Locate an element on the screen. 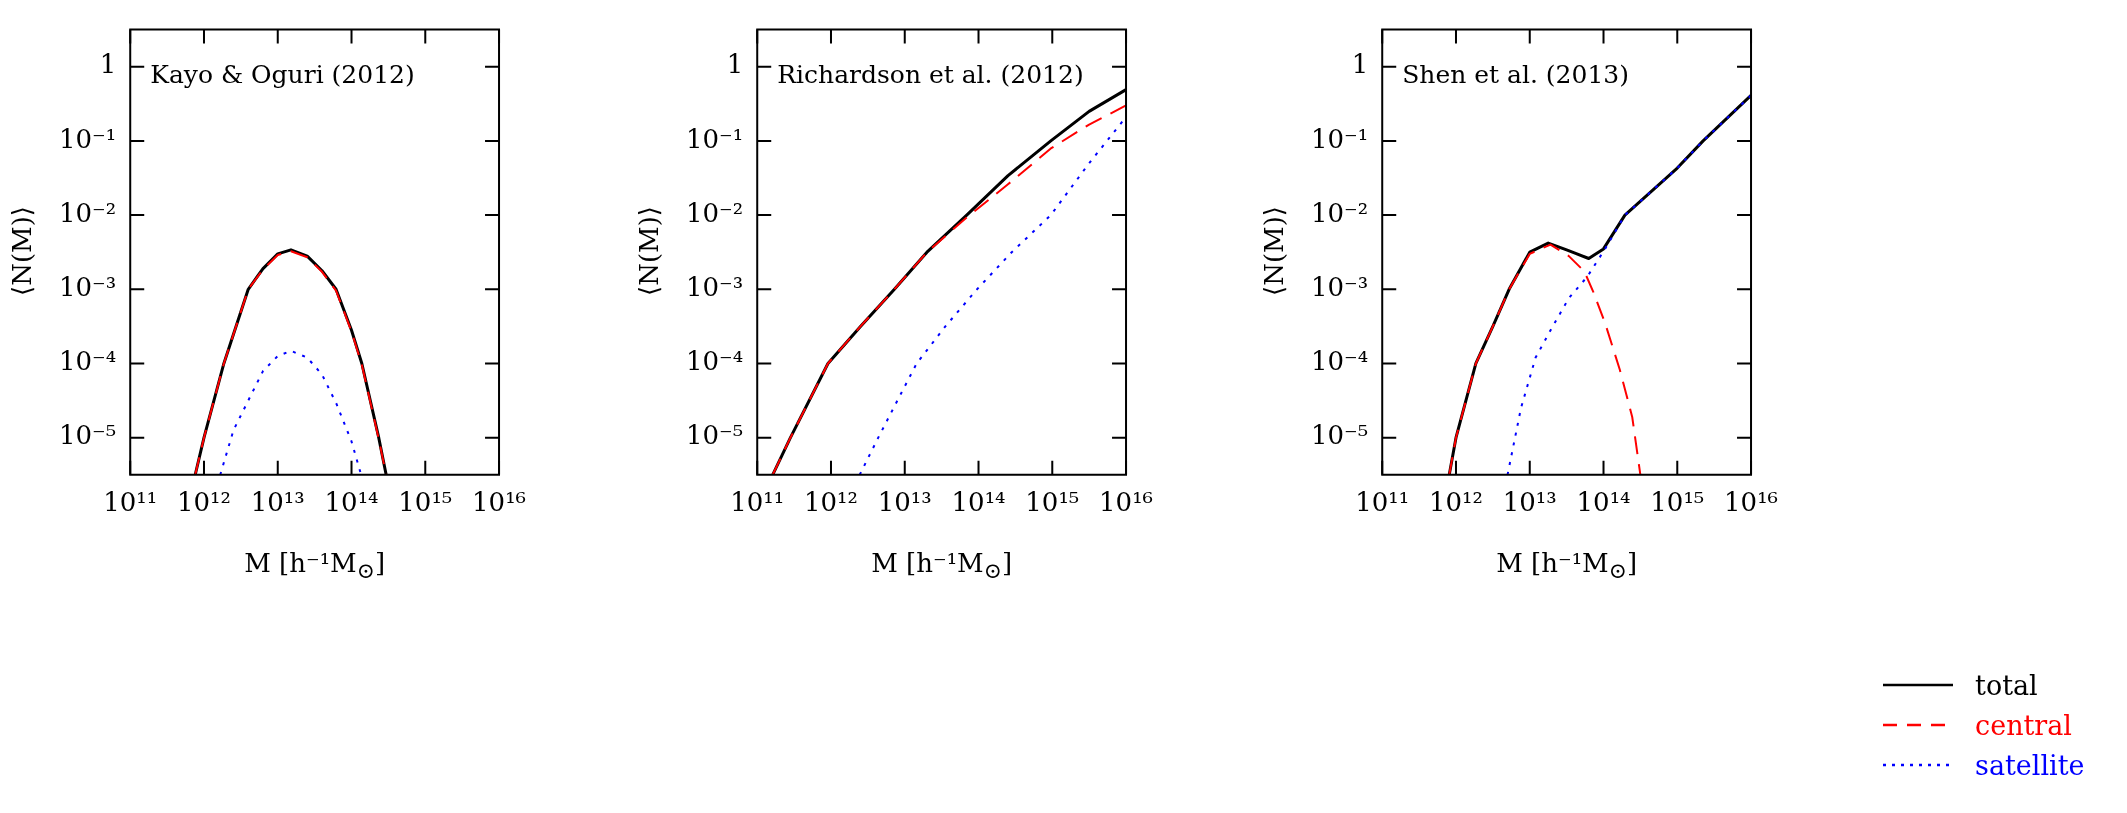 This screenshot has height=813, width=2127. legend-label: central is located at coordinates (2024, 725).